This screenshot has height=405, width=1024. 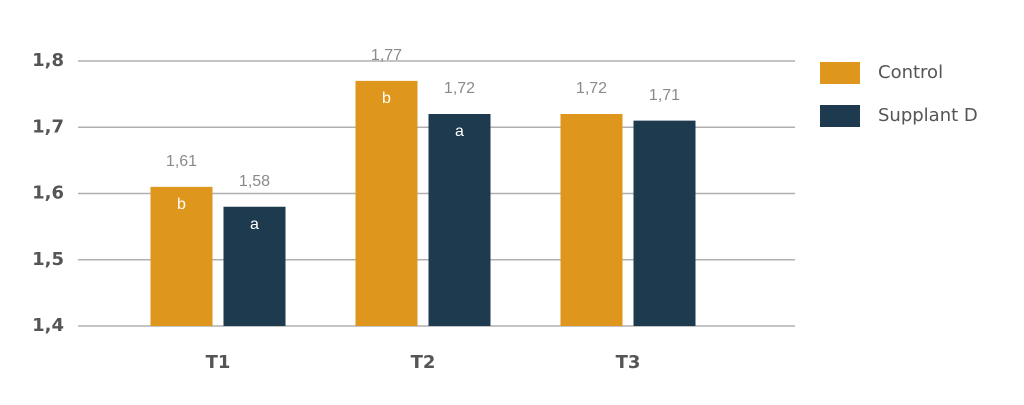 What do you see at coordinates (48, 126) in the screenshot?
I see `y-tick-label: 1,7` at bounding box center [48, 126].